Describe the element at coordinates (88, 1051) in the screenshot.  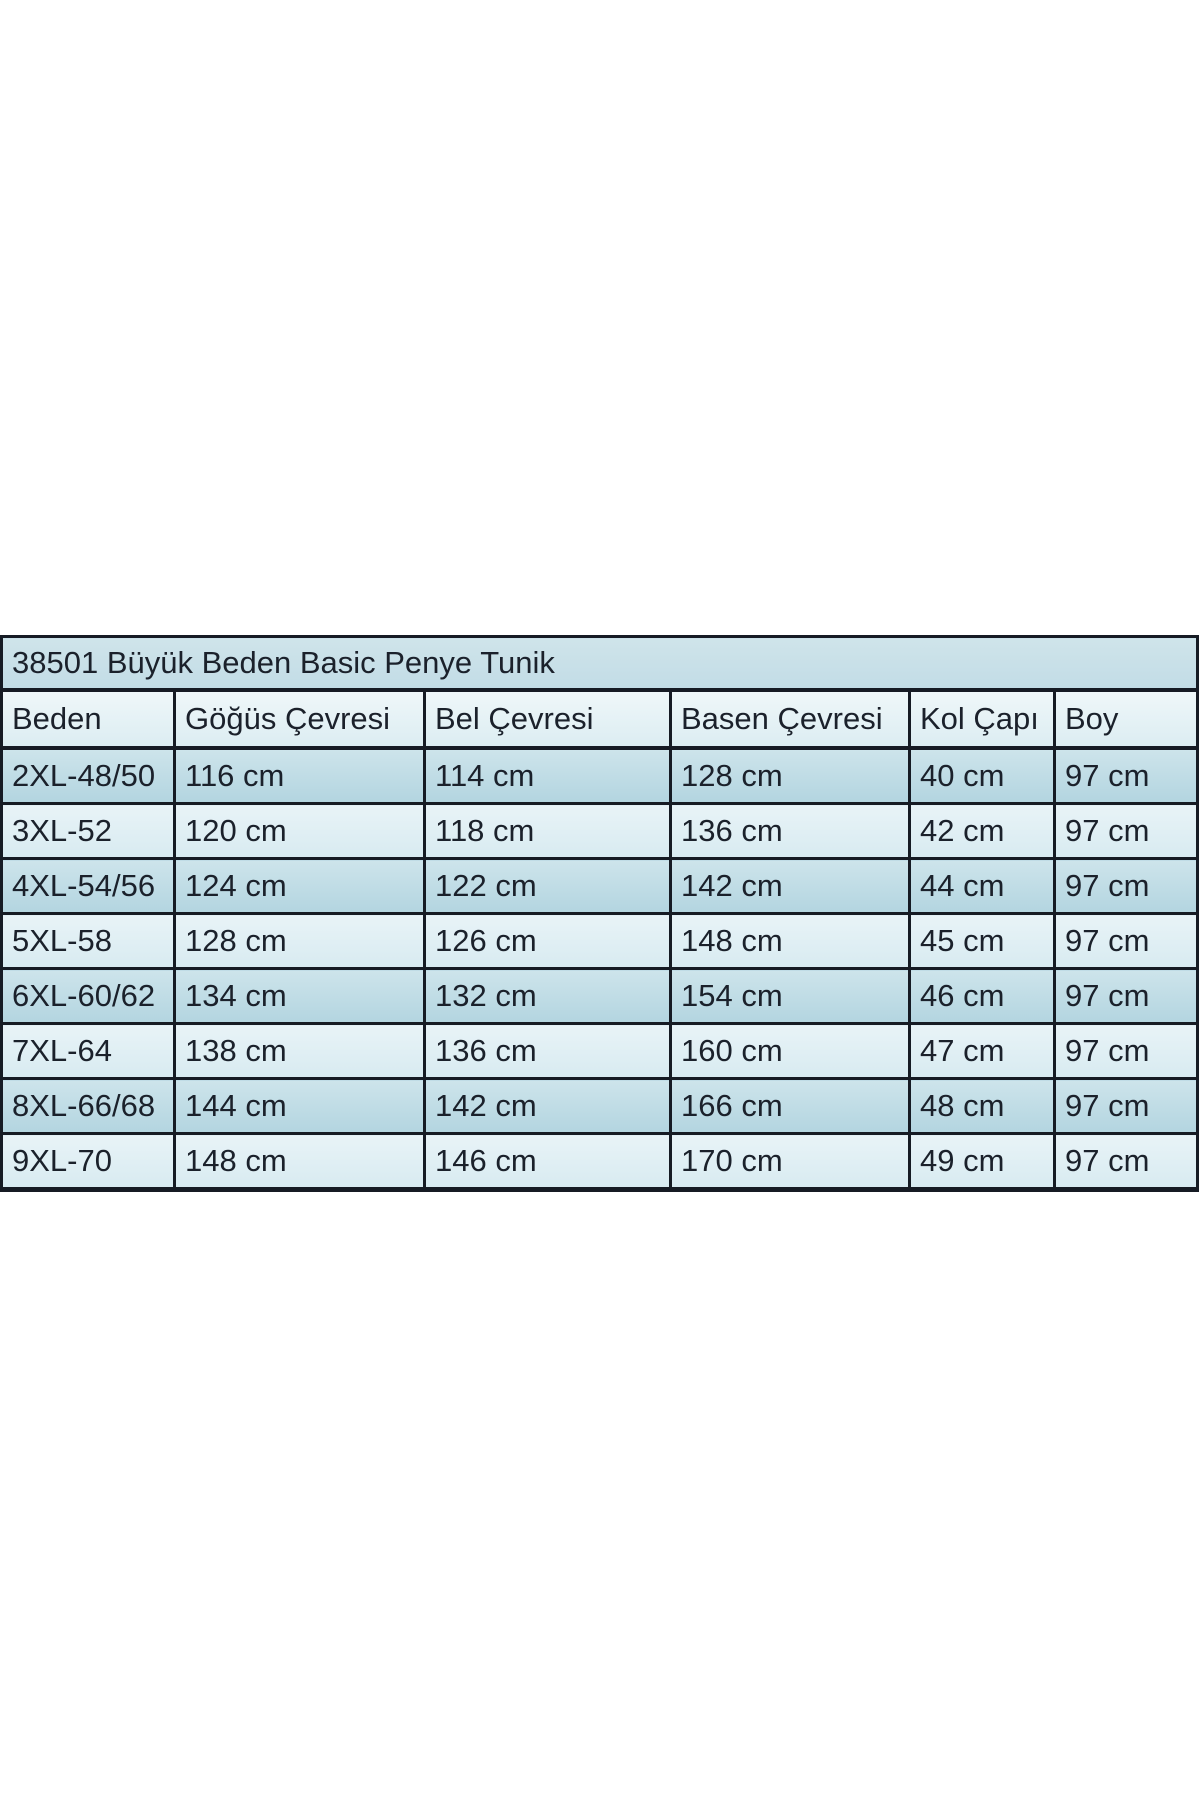
I see `size-cell: 7XL-64` at that location.